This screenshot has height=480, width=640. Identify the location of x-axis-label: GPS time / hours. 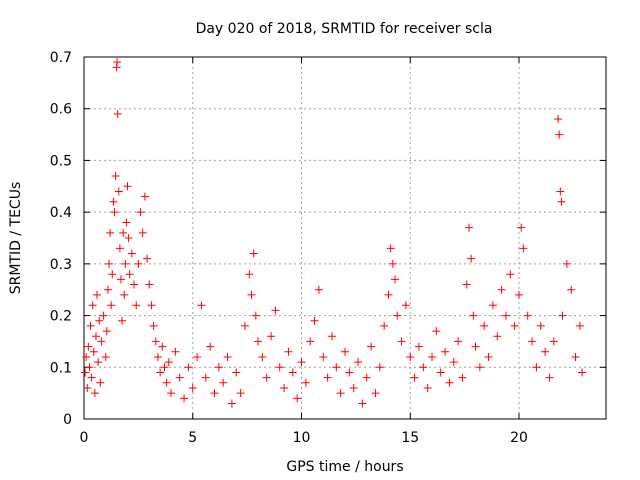
(344, 467).